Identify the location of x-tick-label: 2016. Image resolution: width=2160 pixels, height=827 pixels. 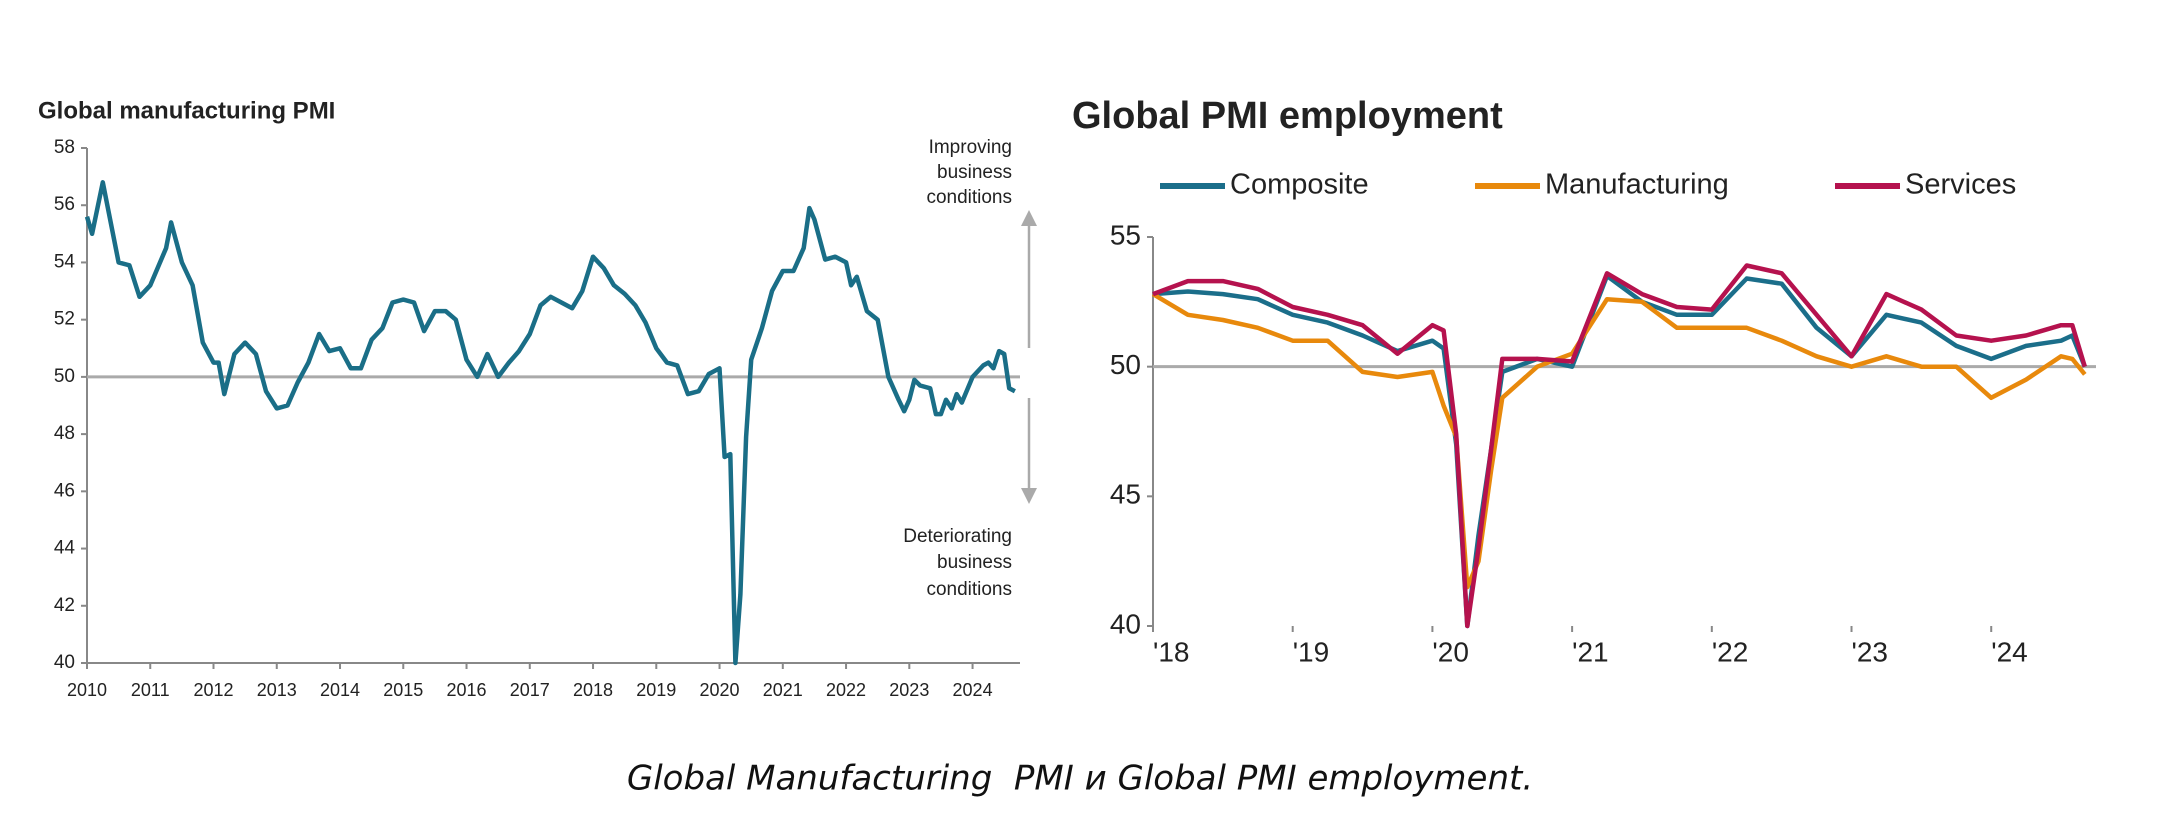
(467, 690).